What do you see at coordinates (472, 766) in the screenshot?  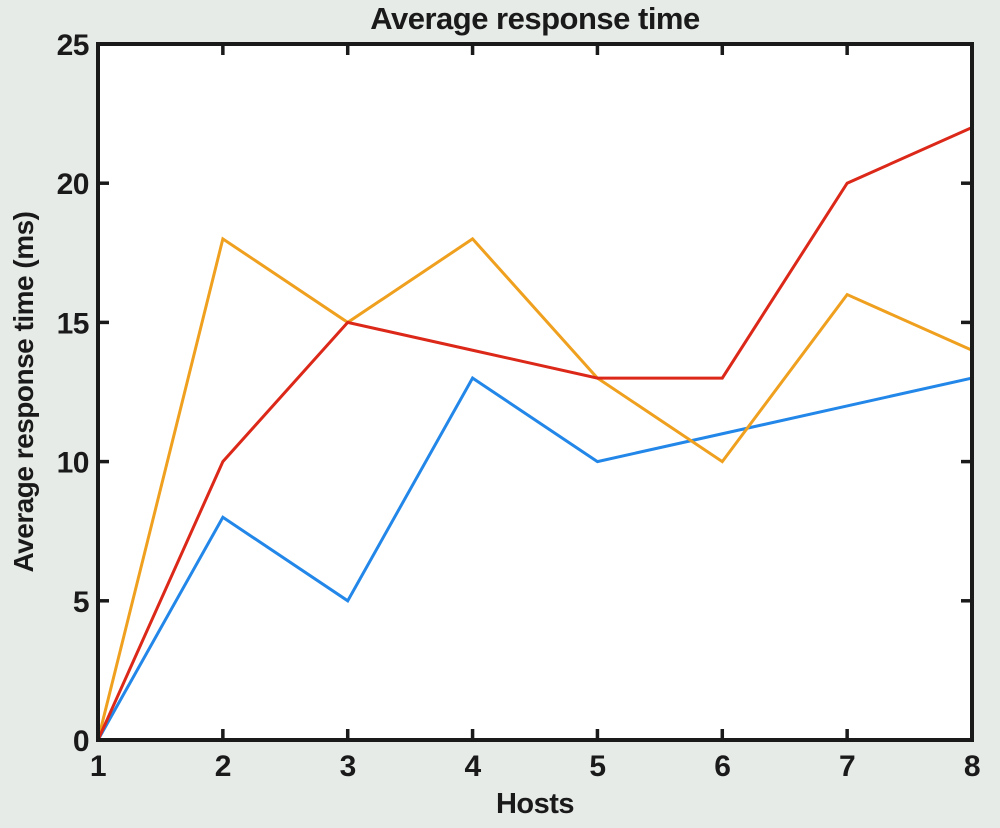 I see `x-tick-label: 4` at bounding box center [472, 766].